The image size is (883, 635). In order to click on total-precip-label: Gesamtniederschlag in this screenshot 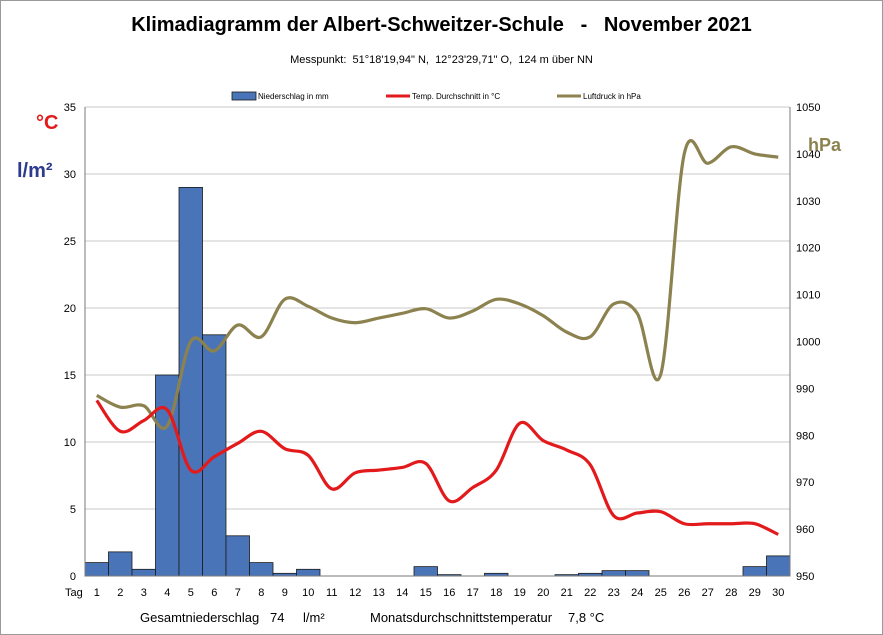, I will do `click(200, 617)`.